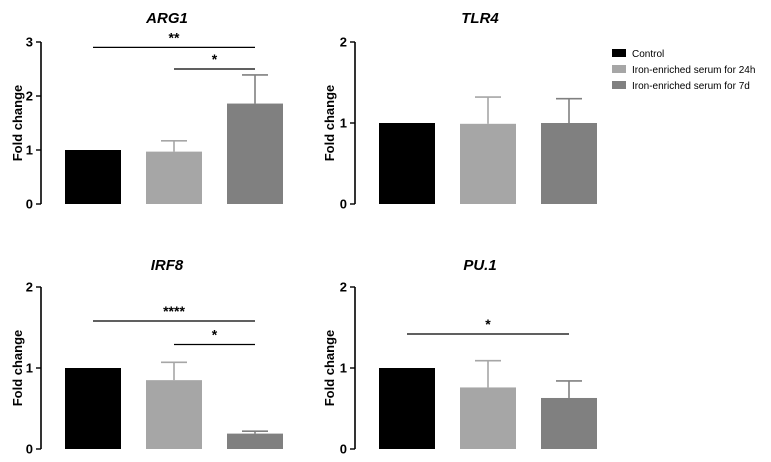 Image resolution: width=771 pixels, height=462 pixels. What do you see at coordinates (174, 311) in the screenshot?
I see `significance-label: ****` at bounding box center [174, 311].